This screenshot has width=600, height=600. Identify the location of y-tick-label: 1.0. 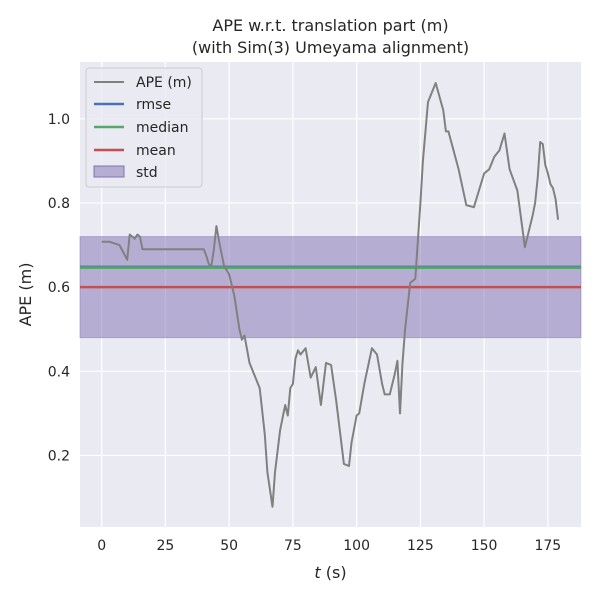
(59, 120).